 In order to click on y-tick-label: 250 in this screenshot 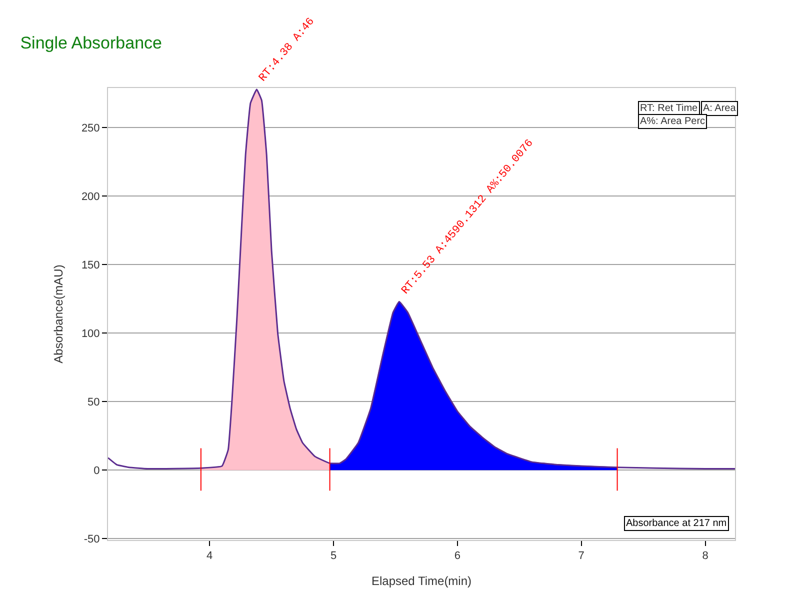, I will do `click(90, 128)`.